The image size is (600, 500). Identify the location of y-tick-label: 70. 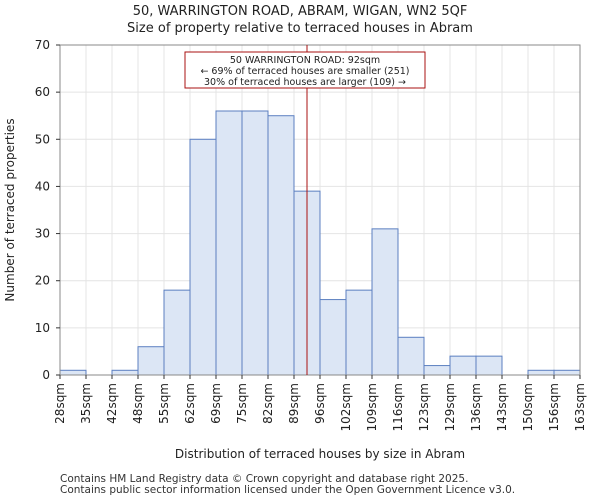
(42, 45).